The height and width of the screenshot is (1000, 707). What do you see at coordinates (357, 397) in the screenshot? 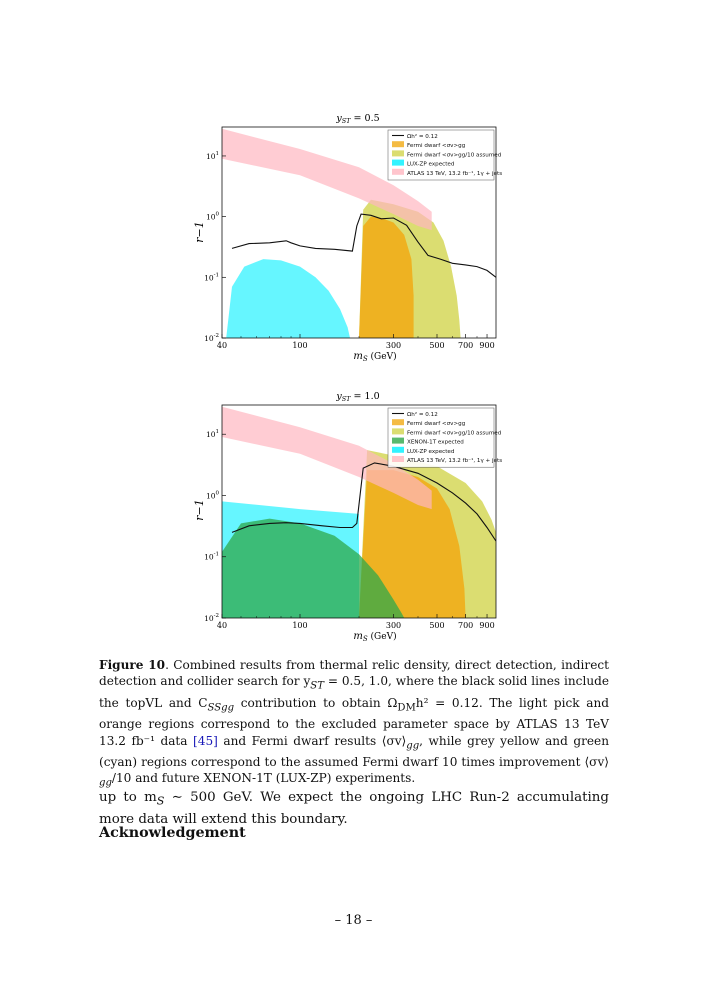
I see `chart-title: yST = 1.0` at bounding box center [357, 397].